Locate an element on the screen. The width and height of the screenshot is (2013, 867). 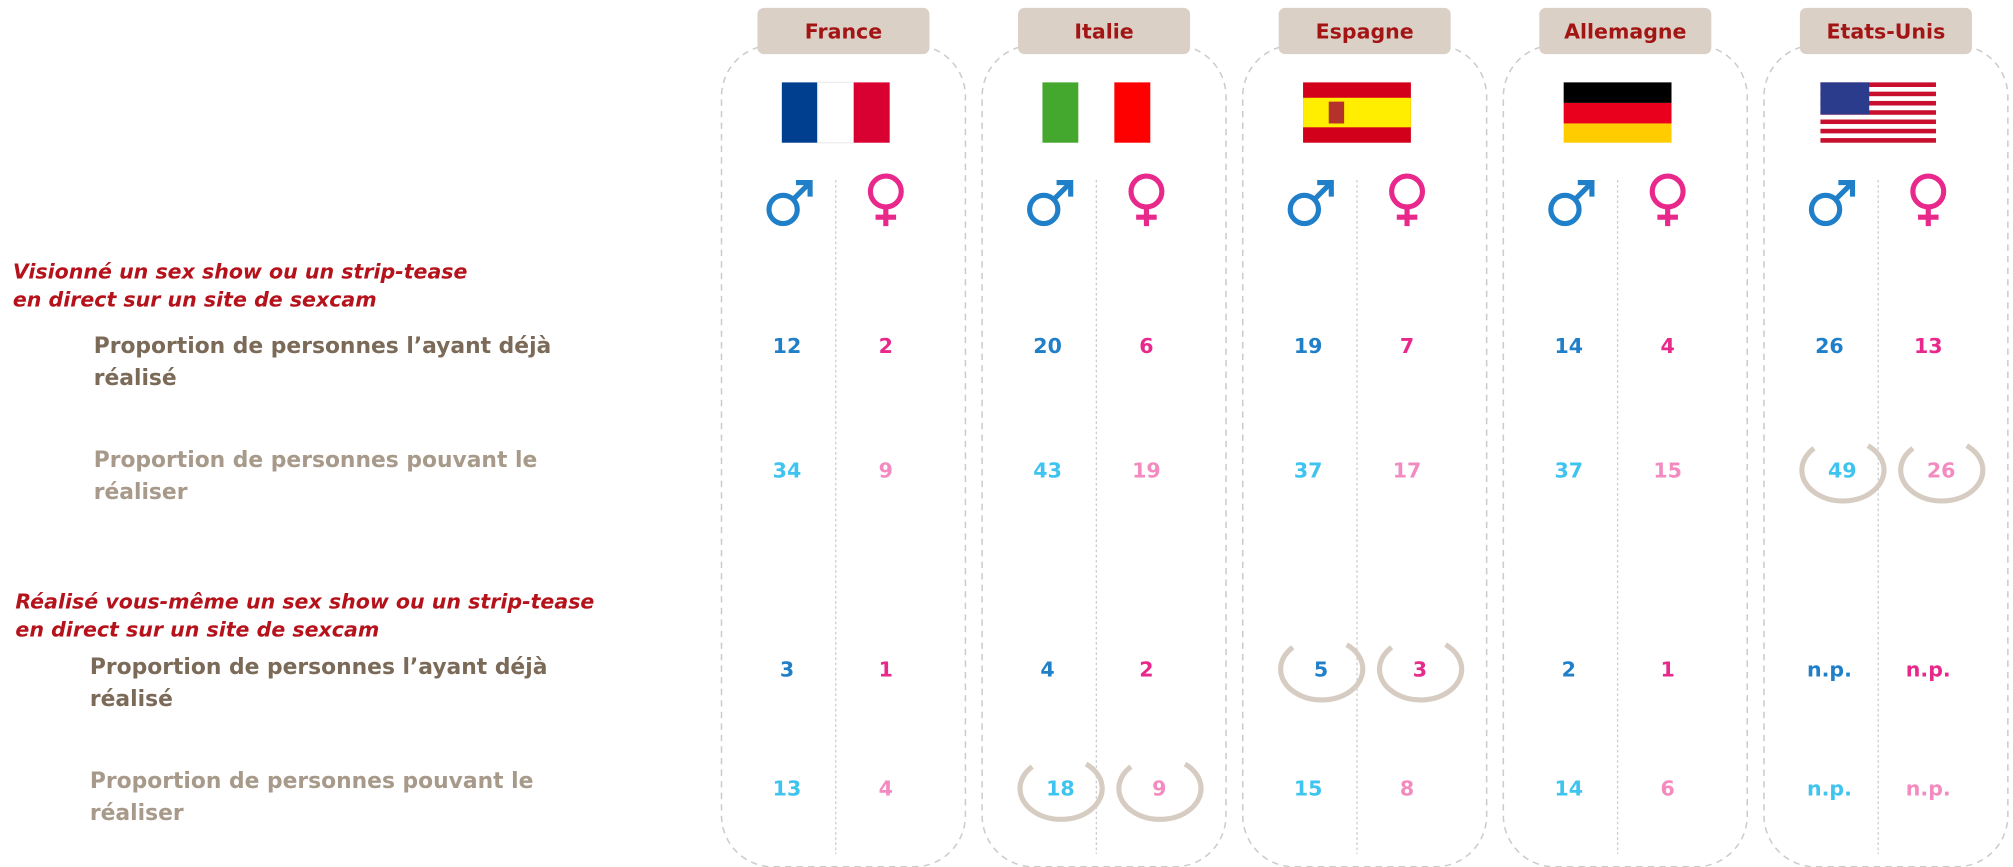
section-title: en direct sur un site de sexcam is located at coordinates (197, 630).